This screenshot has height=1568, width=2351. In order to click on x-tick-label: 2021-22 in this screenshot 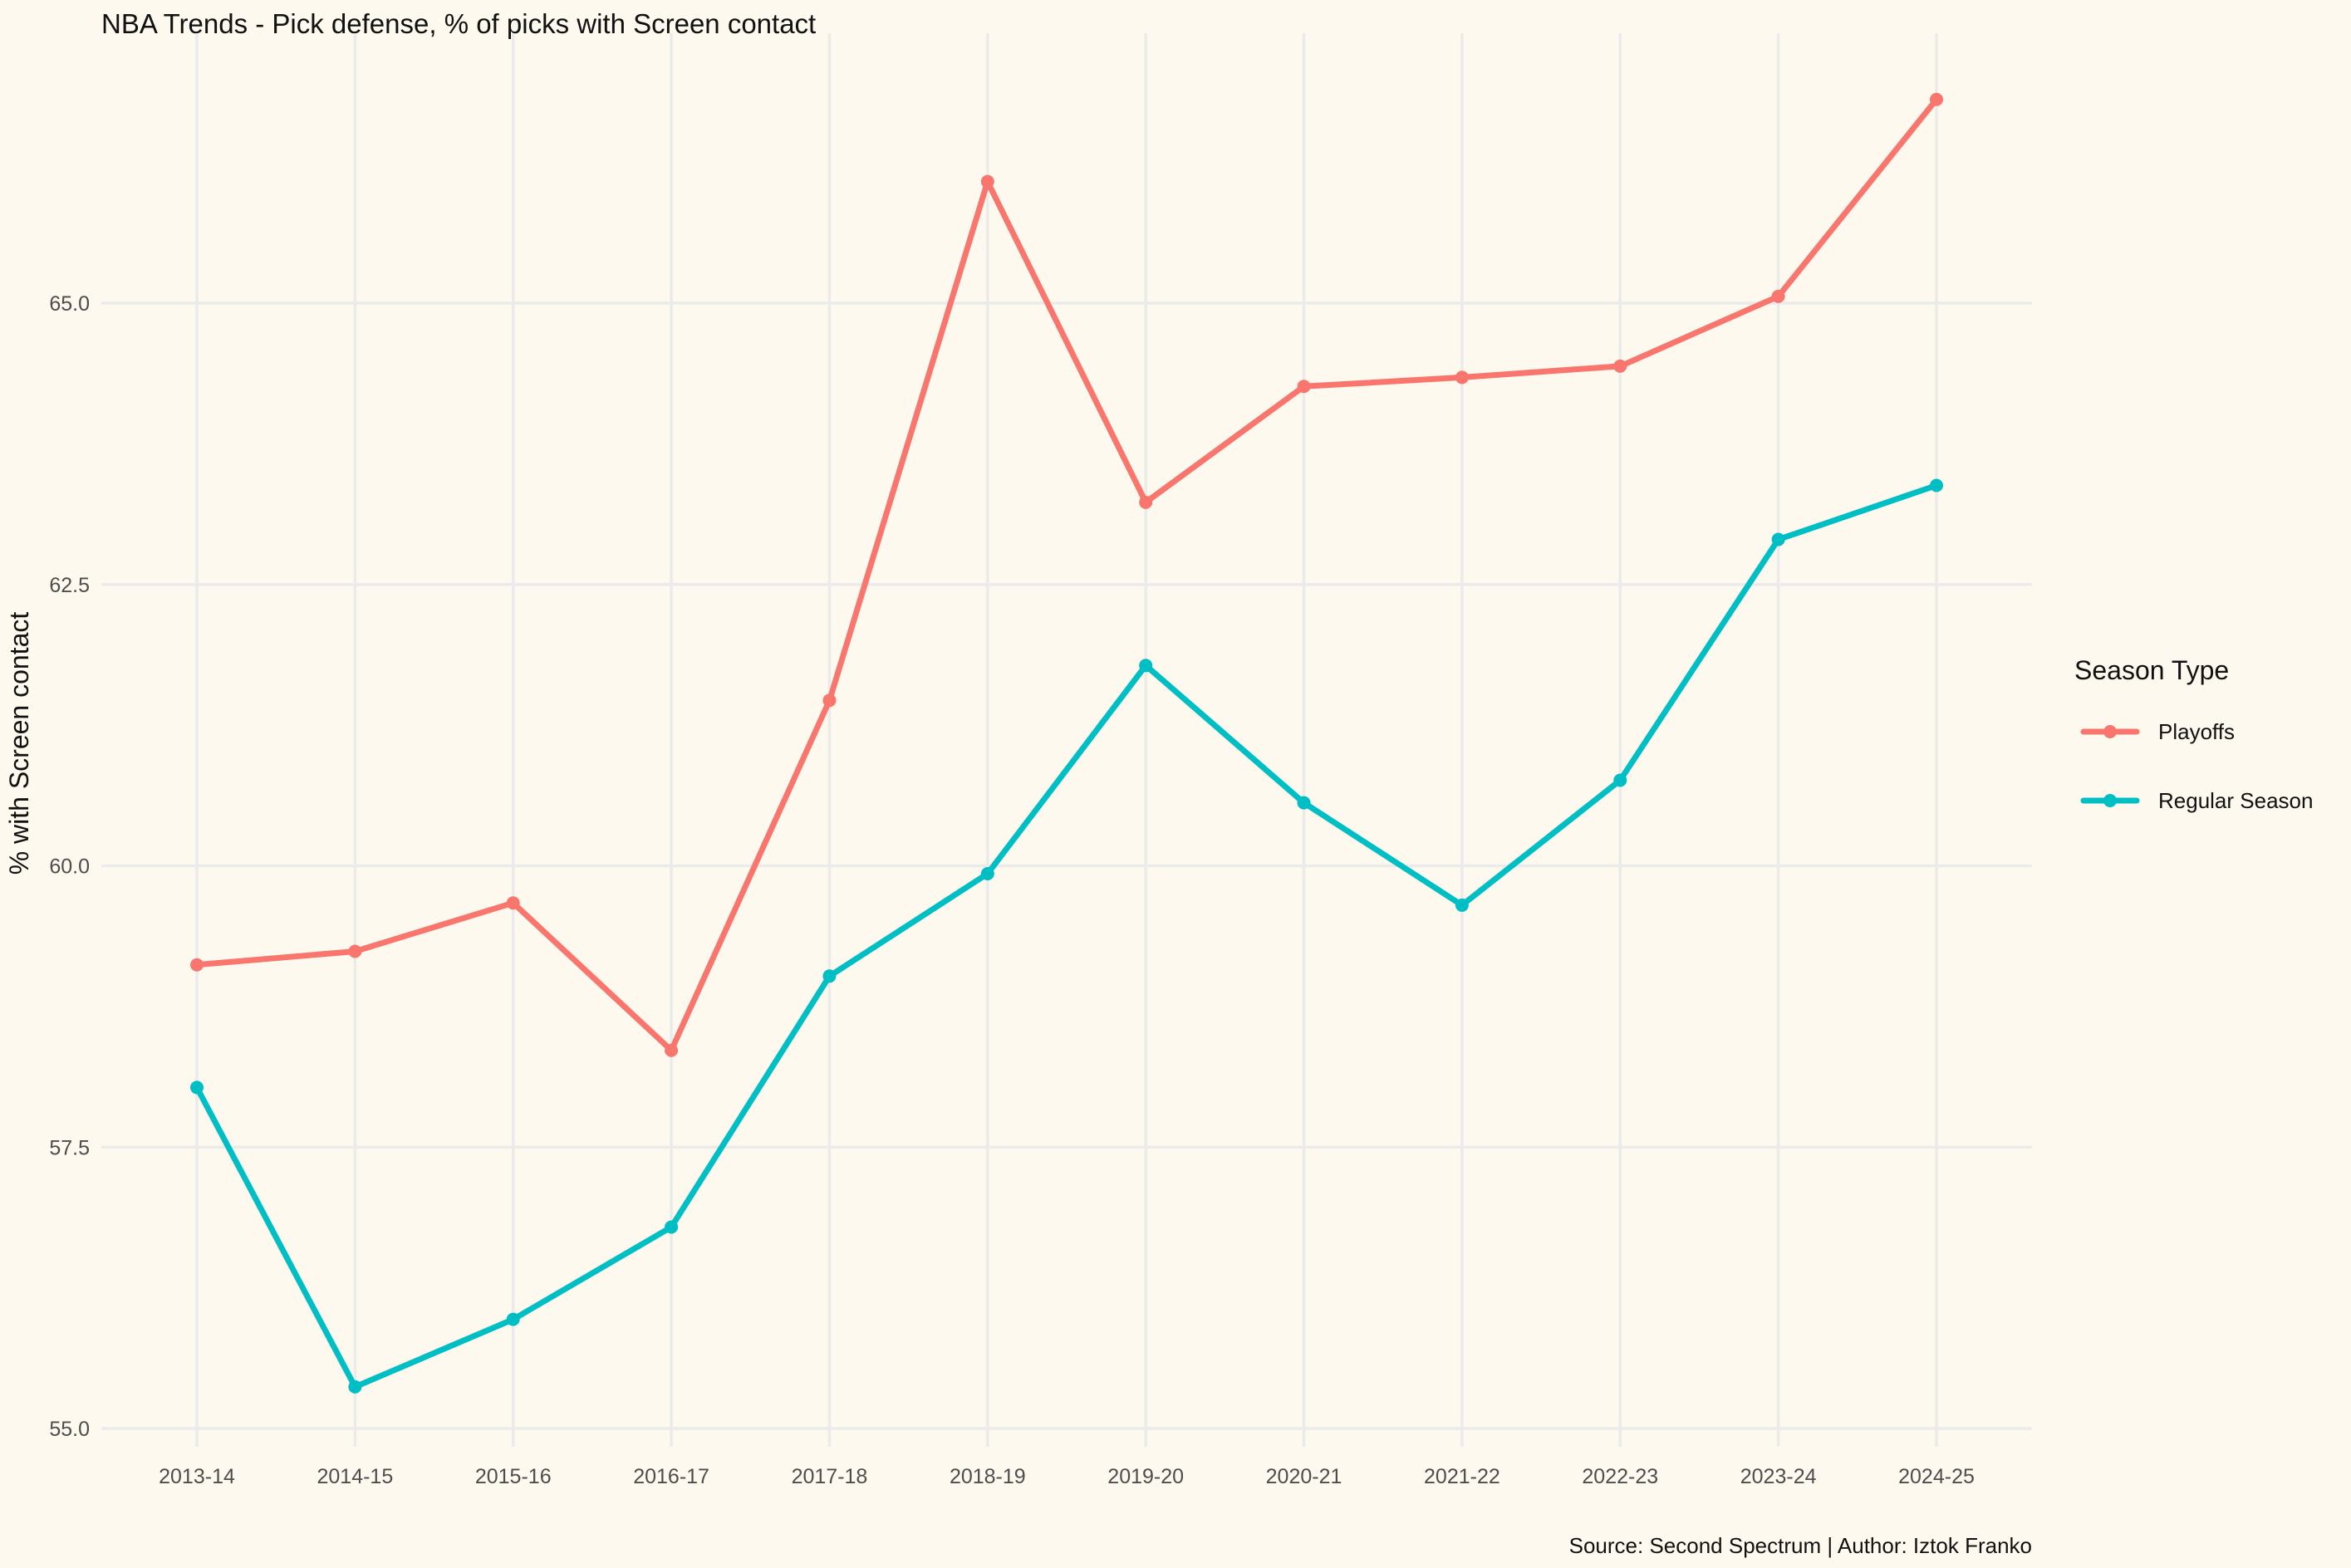, I will do `click(1462, 1476)`.